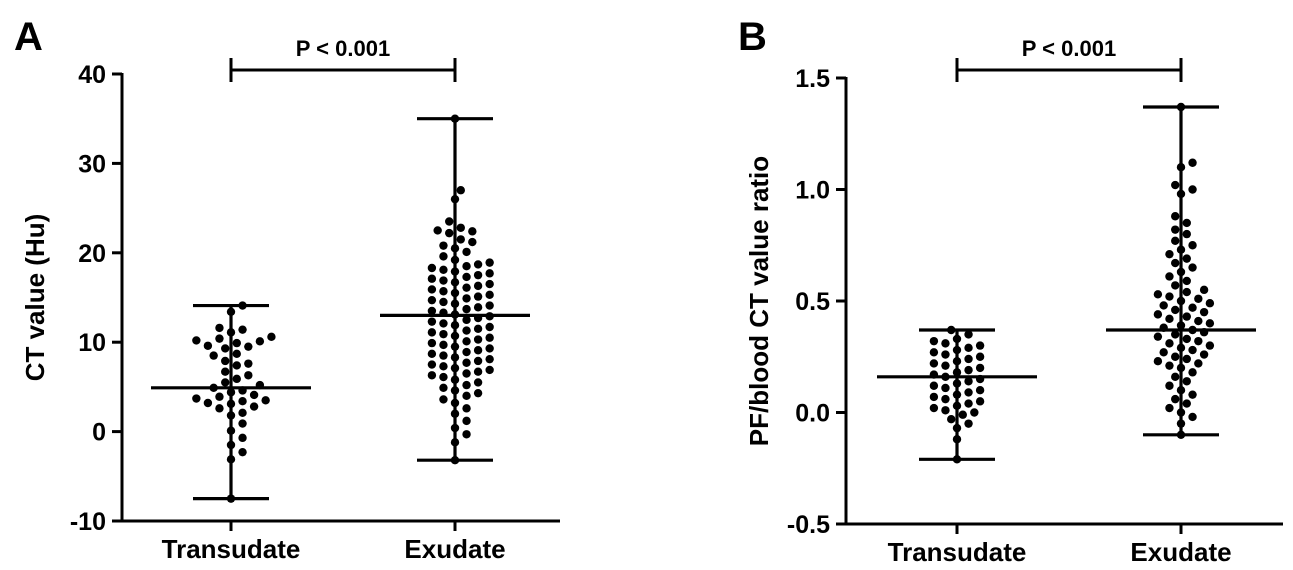 The height and width of the screenshot is (570, 1293). What do you see at coordinates (343, 48) in the screenshot?
I see `significance-label: P < 0.001` at bounding box center [343, 48].